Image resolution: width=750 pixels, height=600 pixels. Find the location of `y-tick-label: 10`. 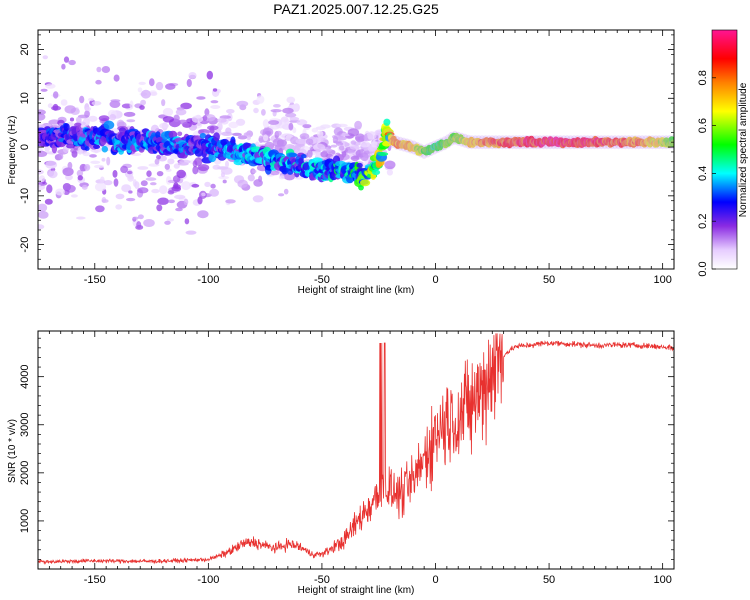

y-tick-label: 10 is located at coordinates (25, 98).